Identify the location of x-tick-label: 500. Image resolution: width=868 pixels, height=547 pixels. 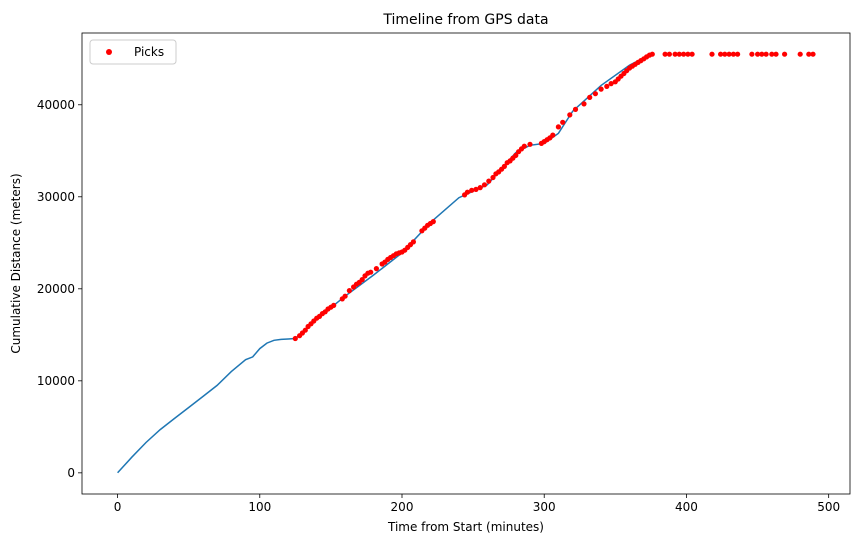
(828, 507).